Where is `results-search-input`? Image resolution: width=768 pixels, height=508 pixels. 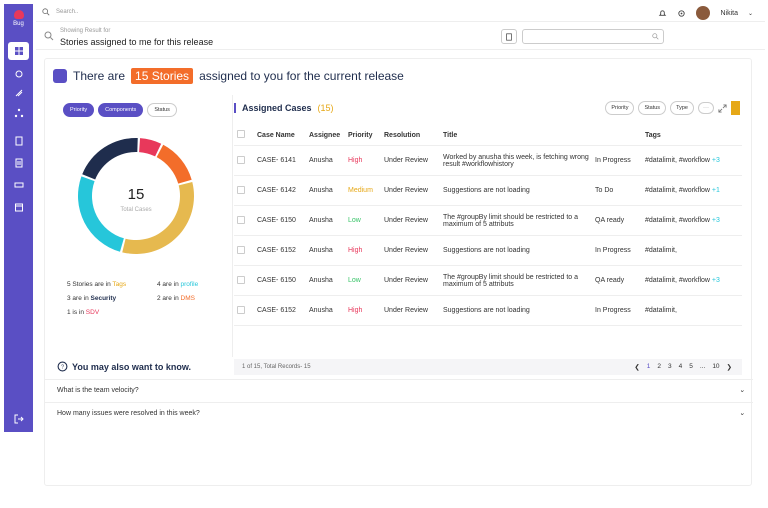
results-search-input is located at coordinates (593, 36).